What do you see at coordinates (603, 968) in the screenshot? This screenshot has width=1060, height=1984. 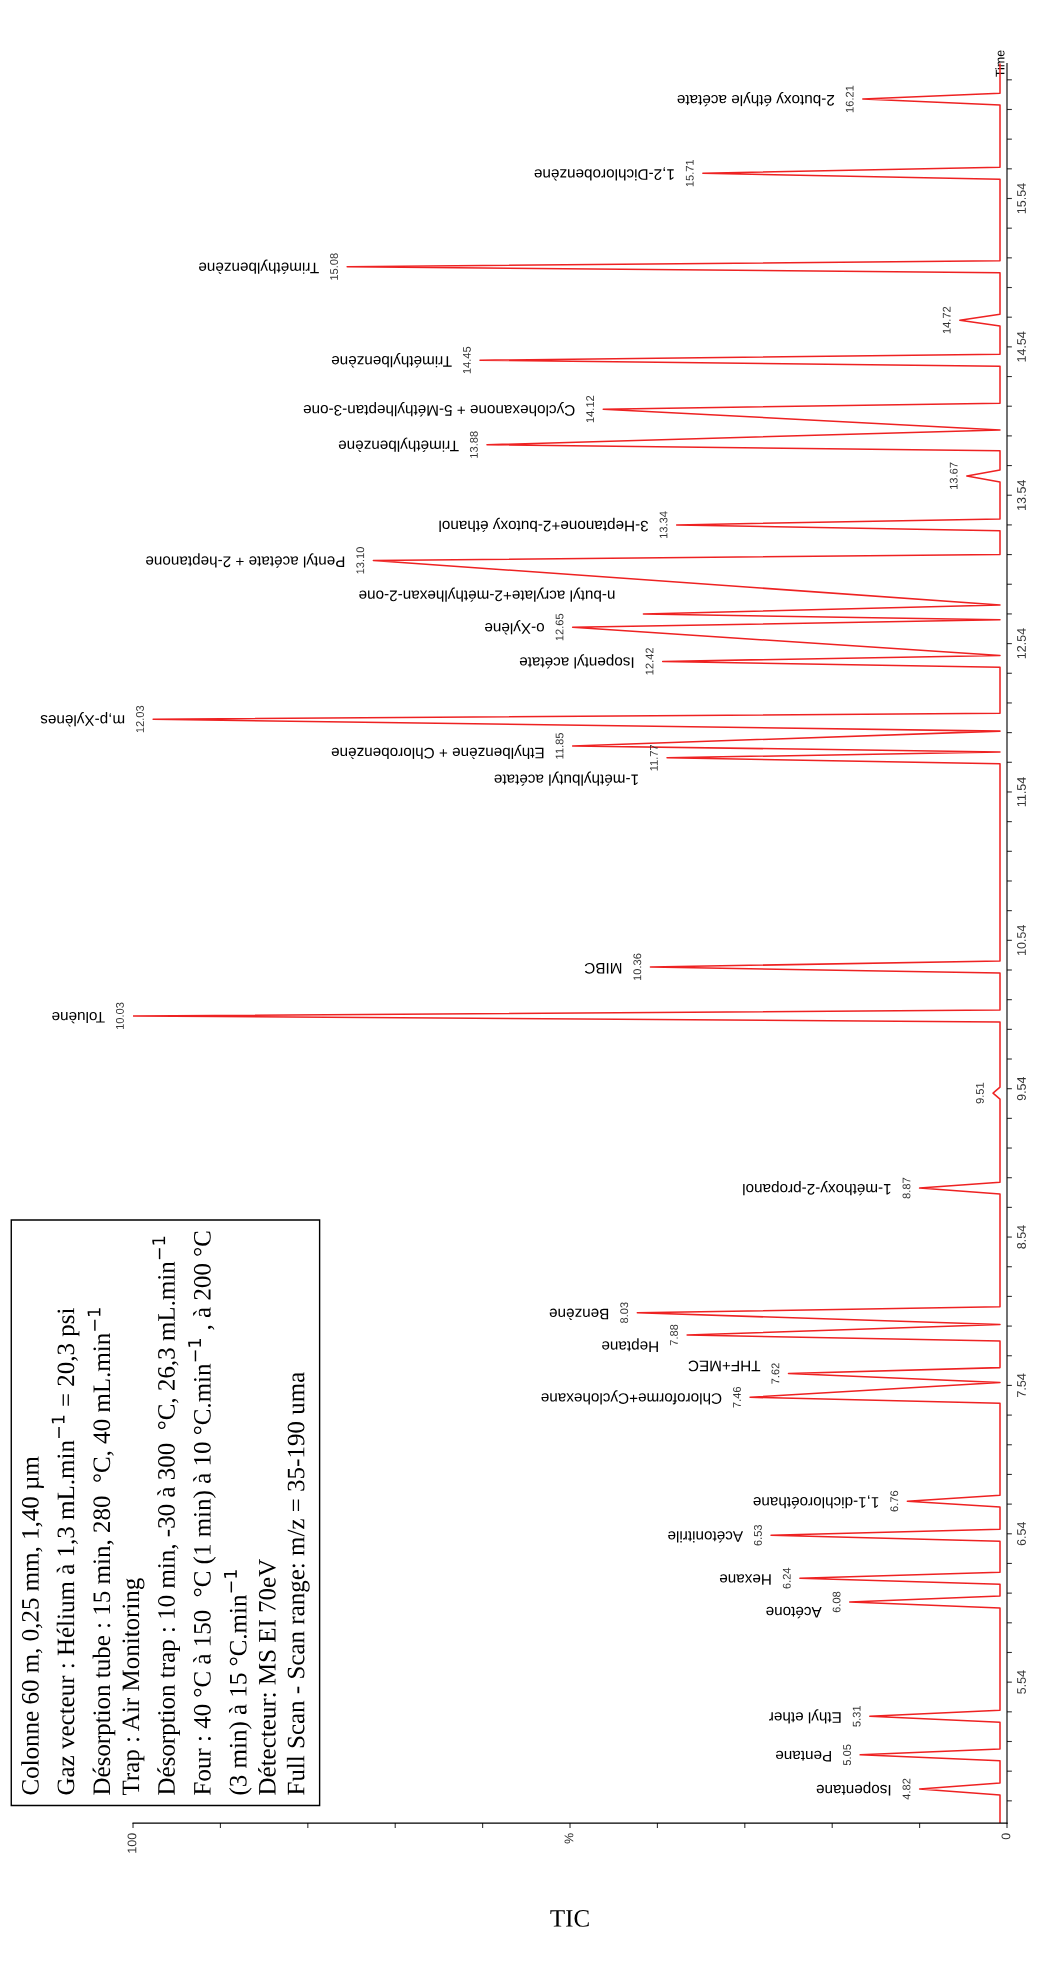 I see `annotation: MIBC` at bounding box center [603, 968].